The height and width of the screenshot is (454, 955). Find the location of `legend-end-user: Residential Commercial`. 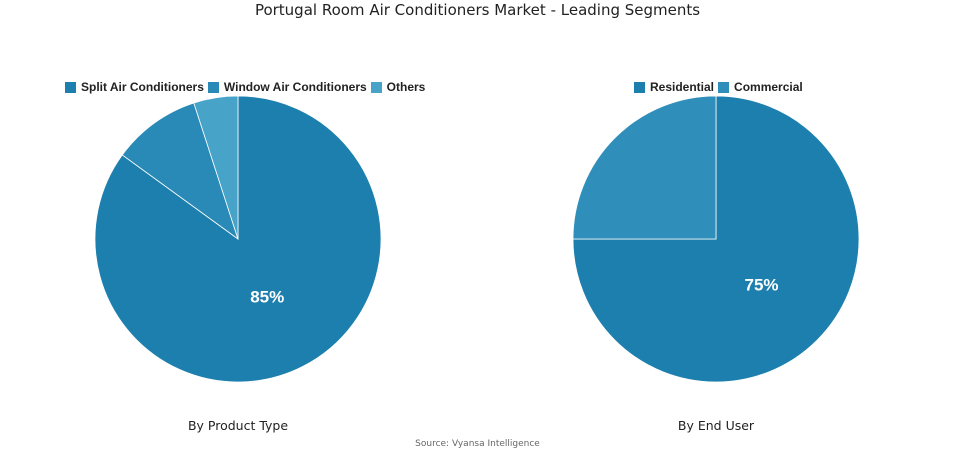

legend-end-user: Residential Commercial is located at coordinates (716, 87).